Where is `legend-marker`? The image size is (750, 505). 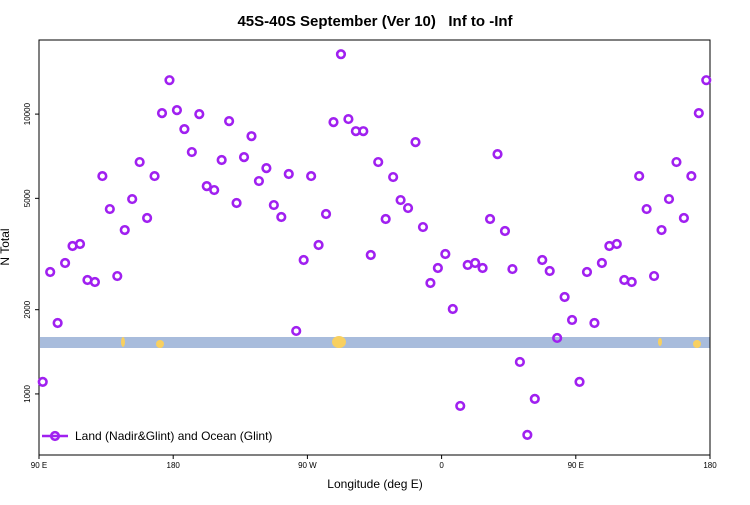
legend-marker is located at coordinates (55, 436).